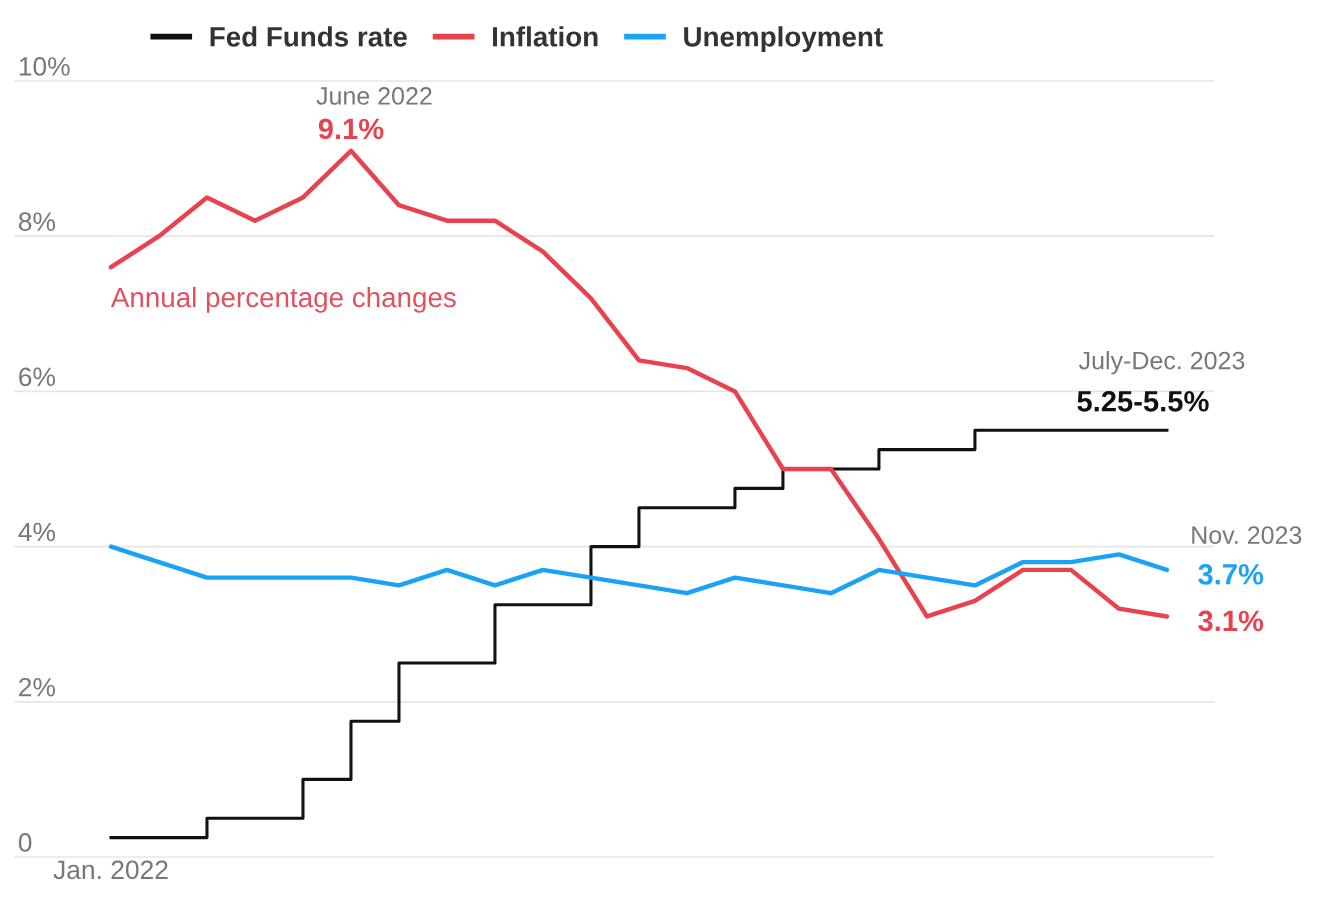  I want to click on y-tick-label: 0, so click(25, 842).